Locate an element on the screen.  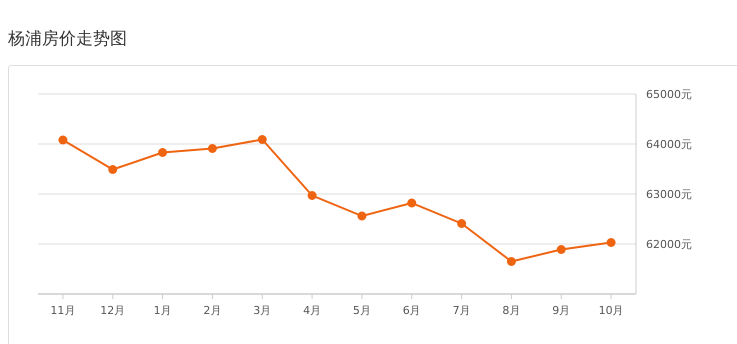
x-tick-label: 10月 is located at coordinates (611, 310).